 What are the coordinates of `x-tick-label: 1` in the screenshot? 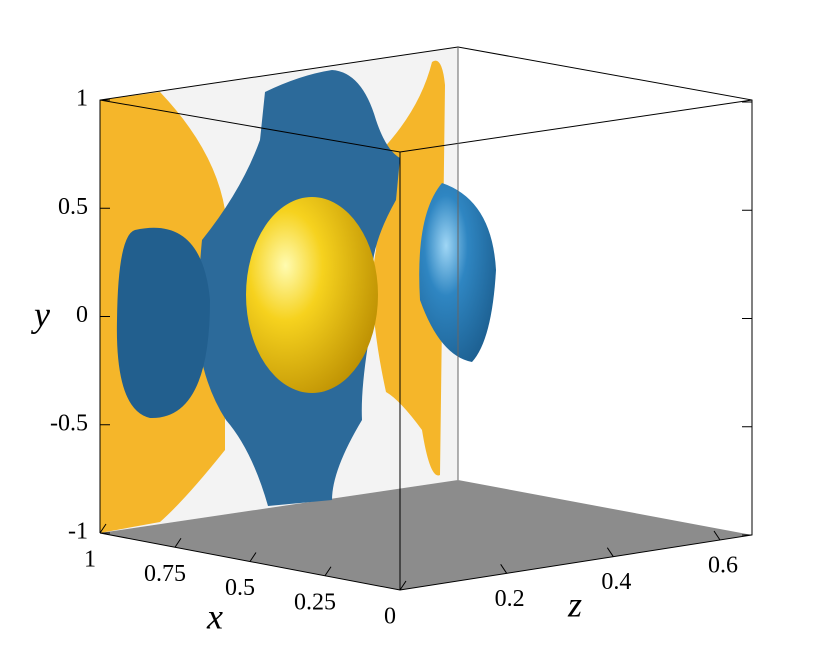 It's located at (90, 560).